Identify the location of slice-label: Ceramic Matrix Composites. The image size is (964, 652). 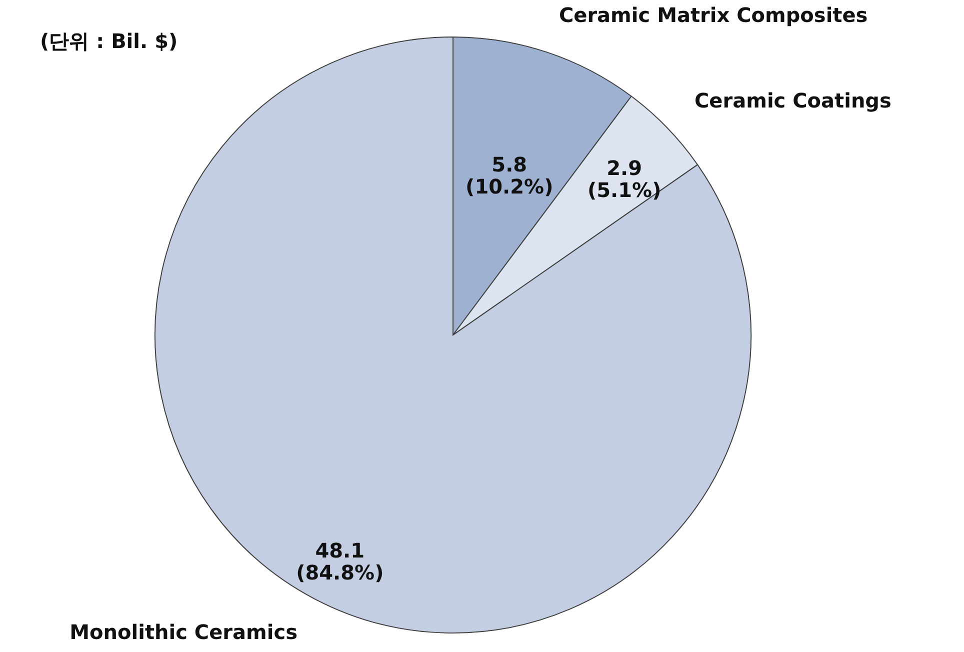
(713, 15).